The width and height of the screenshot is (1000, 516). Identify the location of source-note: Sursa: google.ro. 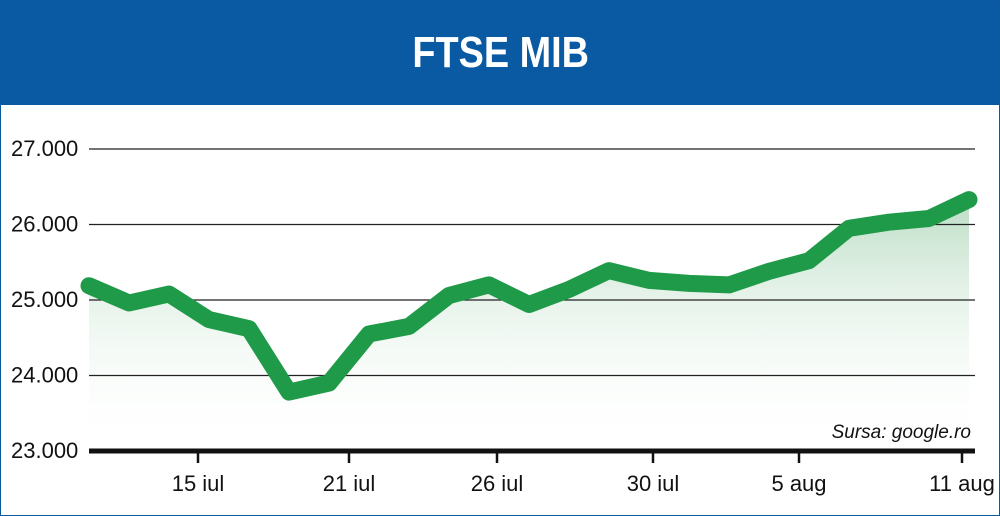
(901, 432).